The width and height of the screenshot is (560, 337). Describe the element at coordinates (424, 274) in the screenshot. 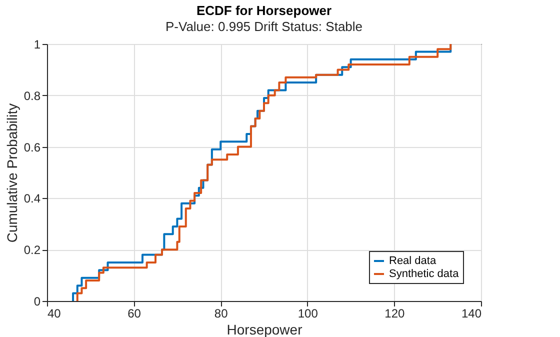

I see `legend-label: Synthetic data` at that location.